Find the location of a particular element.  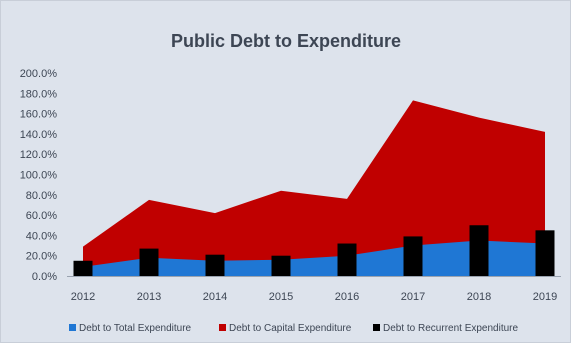

x-tick-label: 2012 is located at coordinates (83, 297).